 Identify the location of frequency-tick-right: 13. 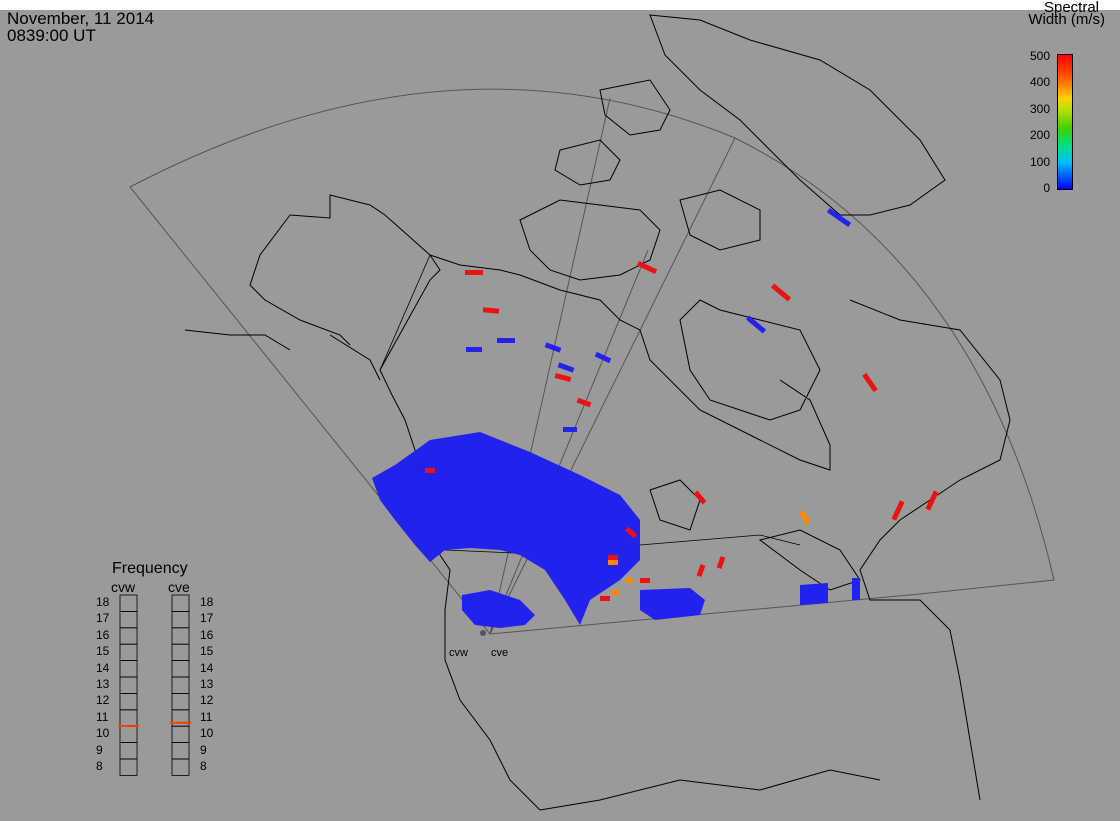
(207, 684).